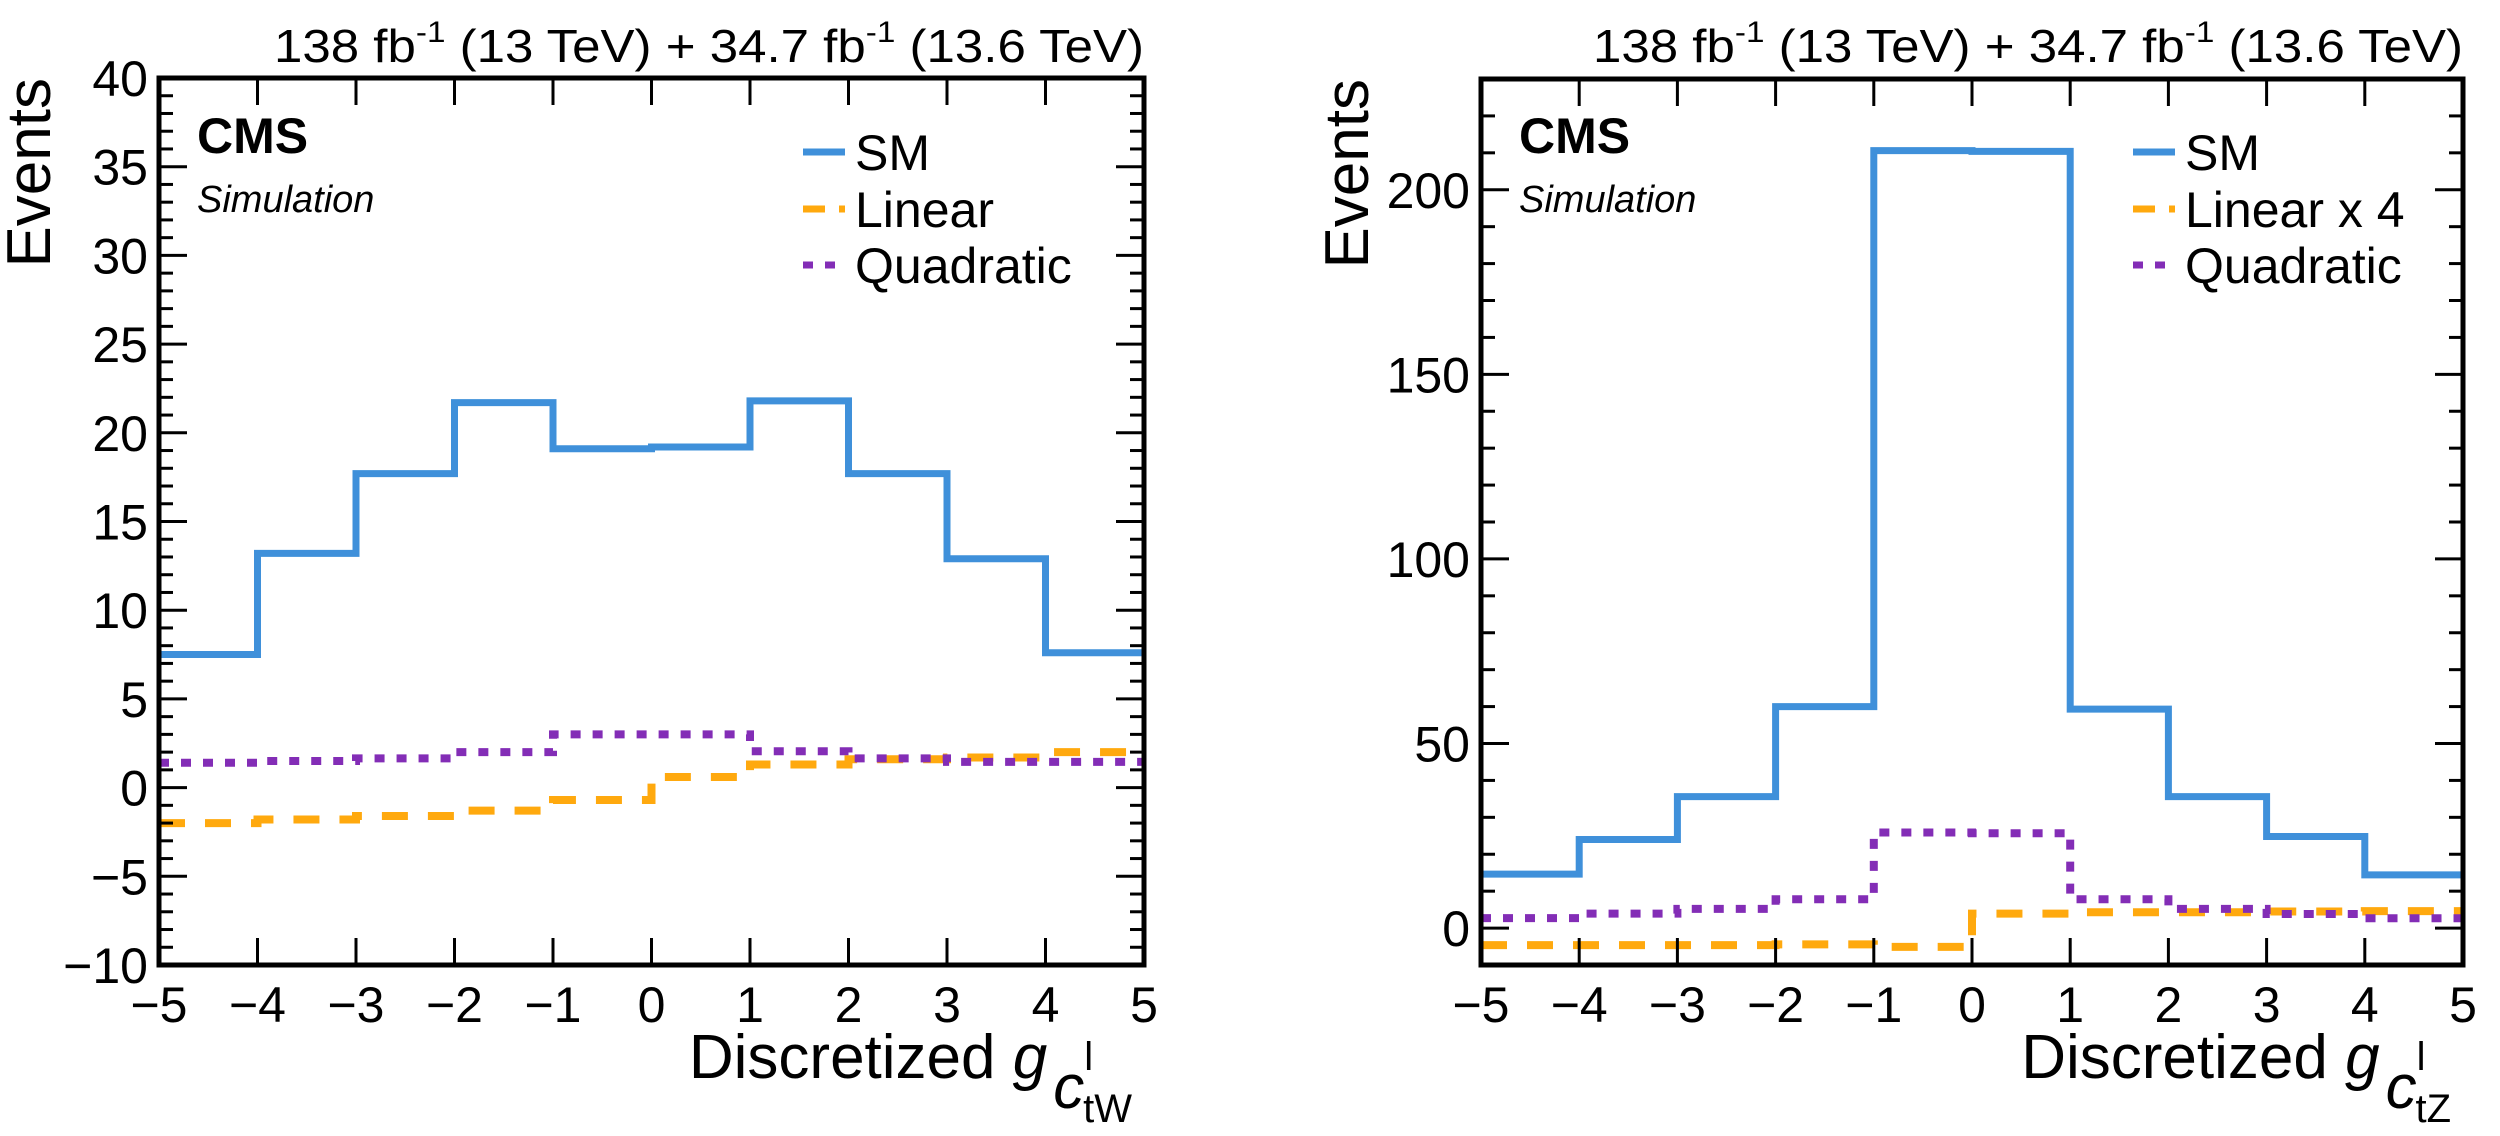 The image size is (2500, 1136). I want to click on y-tick-label: 50, so click(1442, 745).